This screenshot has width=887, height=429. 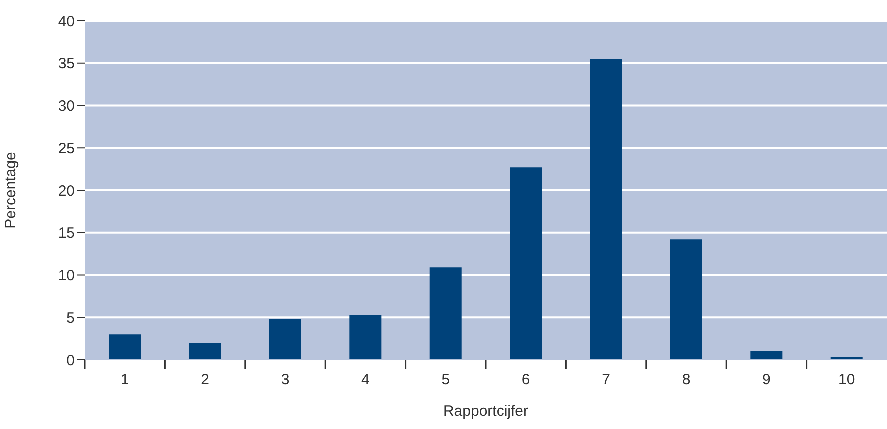 What do you see at coordinates (70, 318) in the screenshot?
I see `y-tick-label: 5` at bounding box center [70, 318].